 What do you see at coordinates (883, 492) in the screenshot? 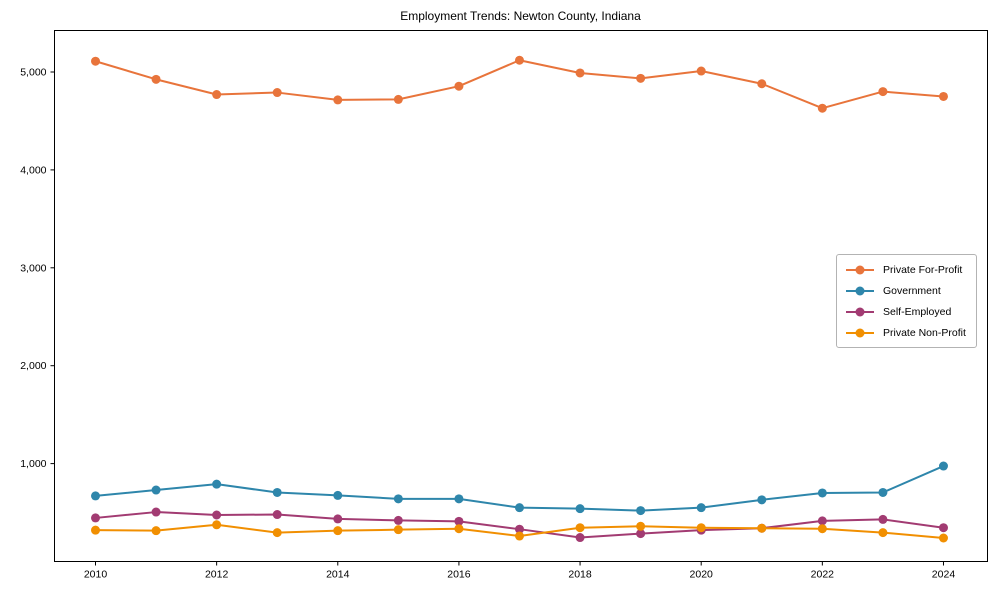
I see `data-point-government-2023` at bounding box center [883, 492].